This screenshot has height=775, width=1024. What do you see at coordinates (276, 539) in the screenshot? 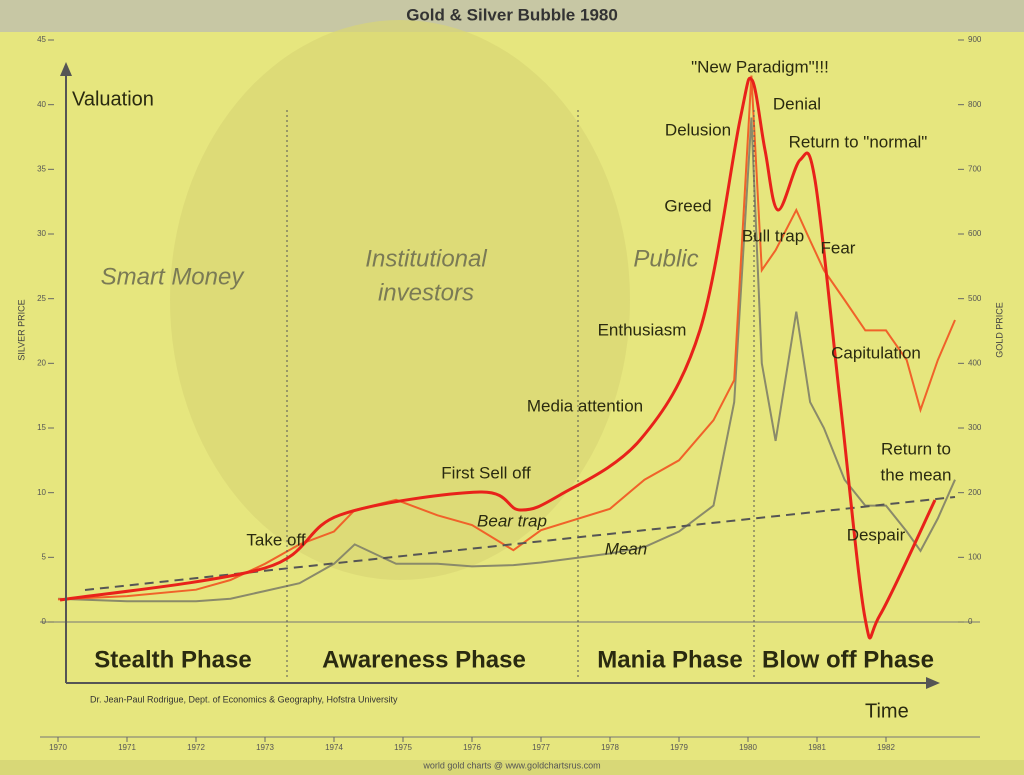
I see `annotation: Take off` at bounding box center [276, 539].